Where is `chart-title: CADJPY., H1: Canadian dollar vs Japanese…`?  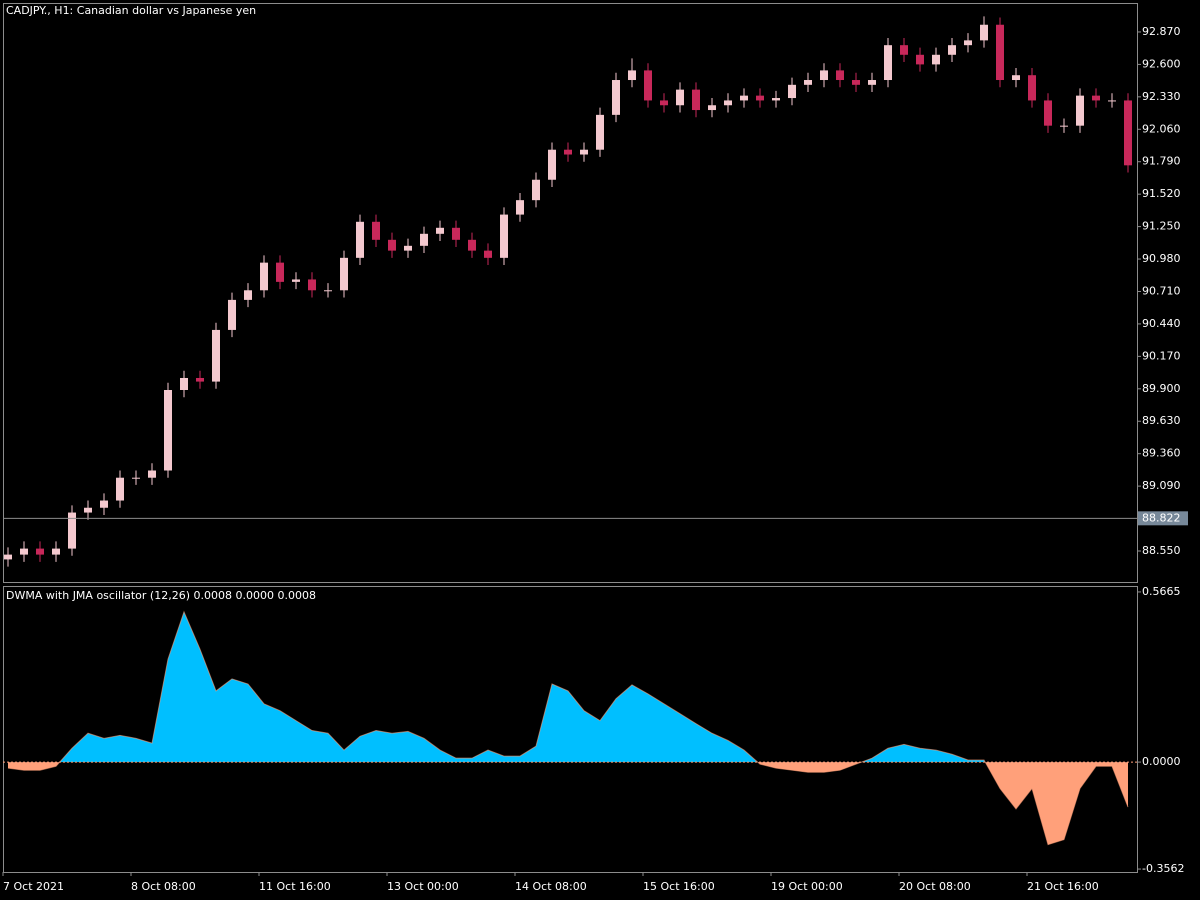 chart-title: CADJPY., H1: Canadian dollar vs Japanese… is located at coordinates (131, 10).